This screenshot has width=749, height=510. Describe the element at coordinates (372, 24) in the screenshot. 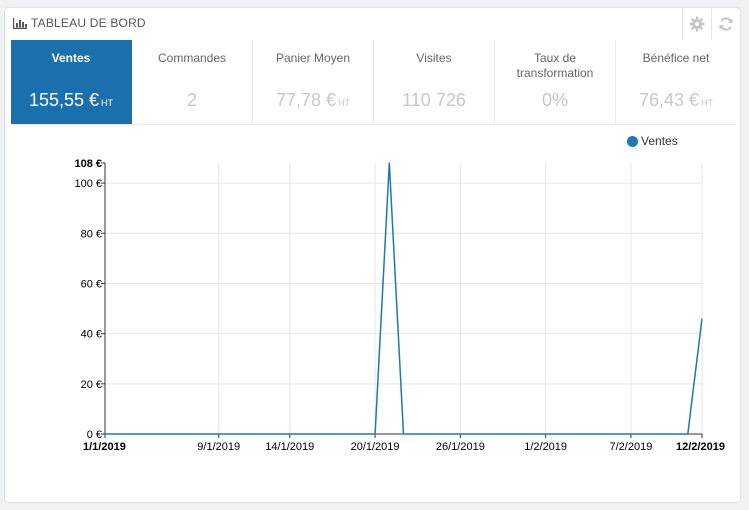

I see `panel-heading: TABLEAU DE BORD` at that location.